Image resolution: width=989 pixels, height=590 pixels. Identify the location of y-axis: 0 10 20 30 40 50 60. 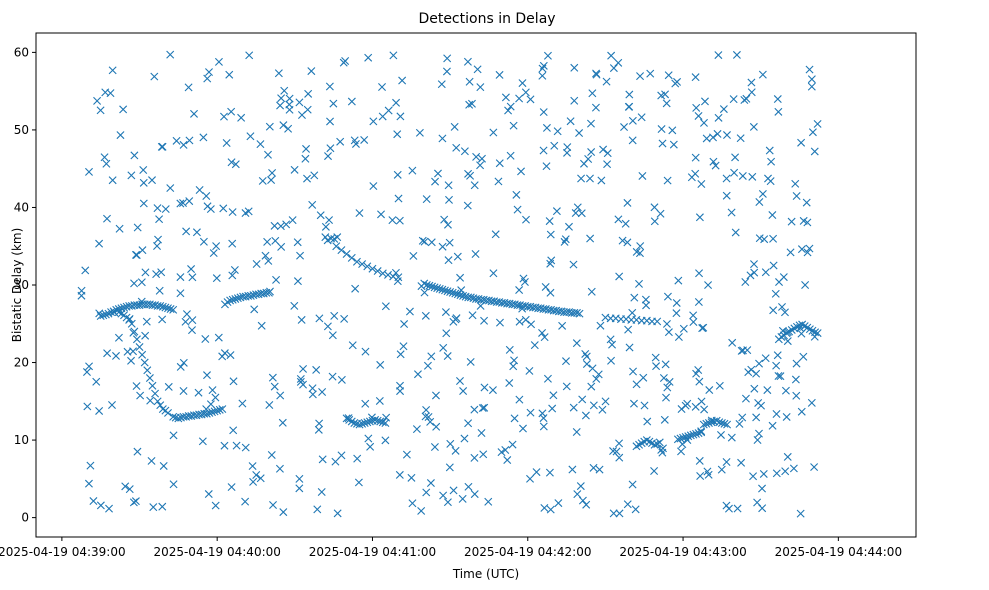
(25, 285).